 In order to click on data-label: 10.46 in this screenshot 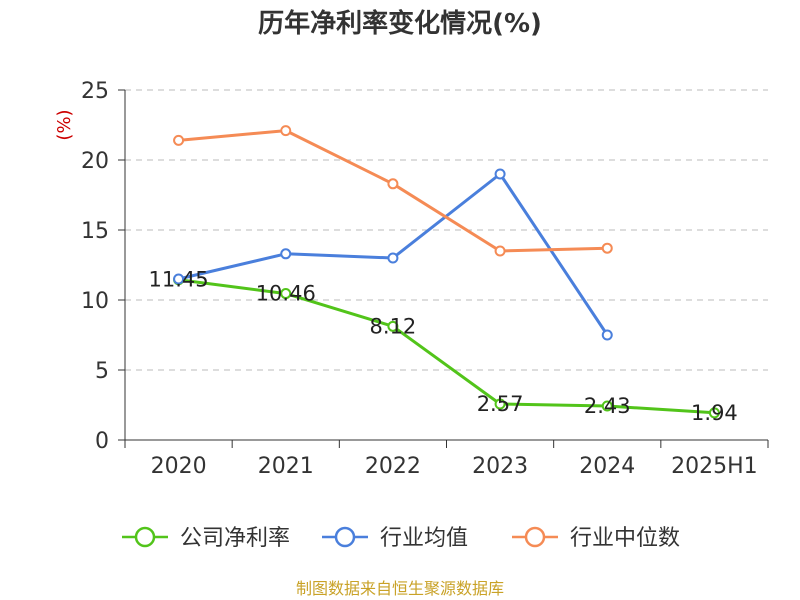, I will do `click(286, 294)`.